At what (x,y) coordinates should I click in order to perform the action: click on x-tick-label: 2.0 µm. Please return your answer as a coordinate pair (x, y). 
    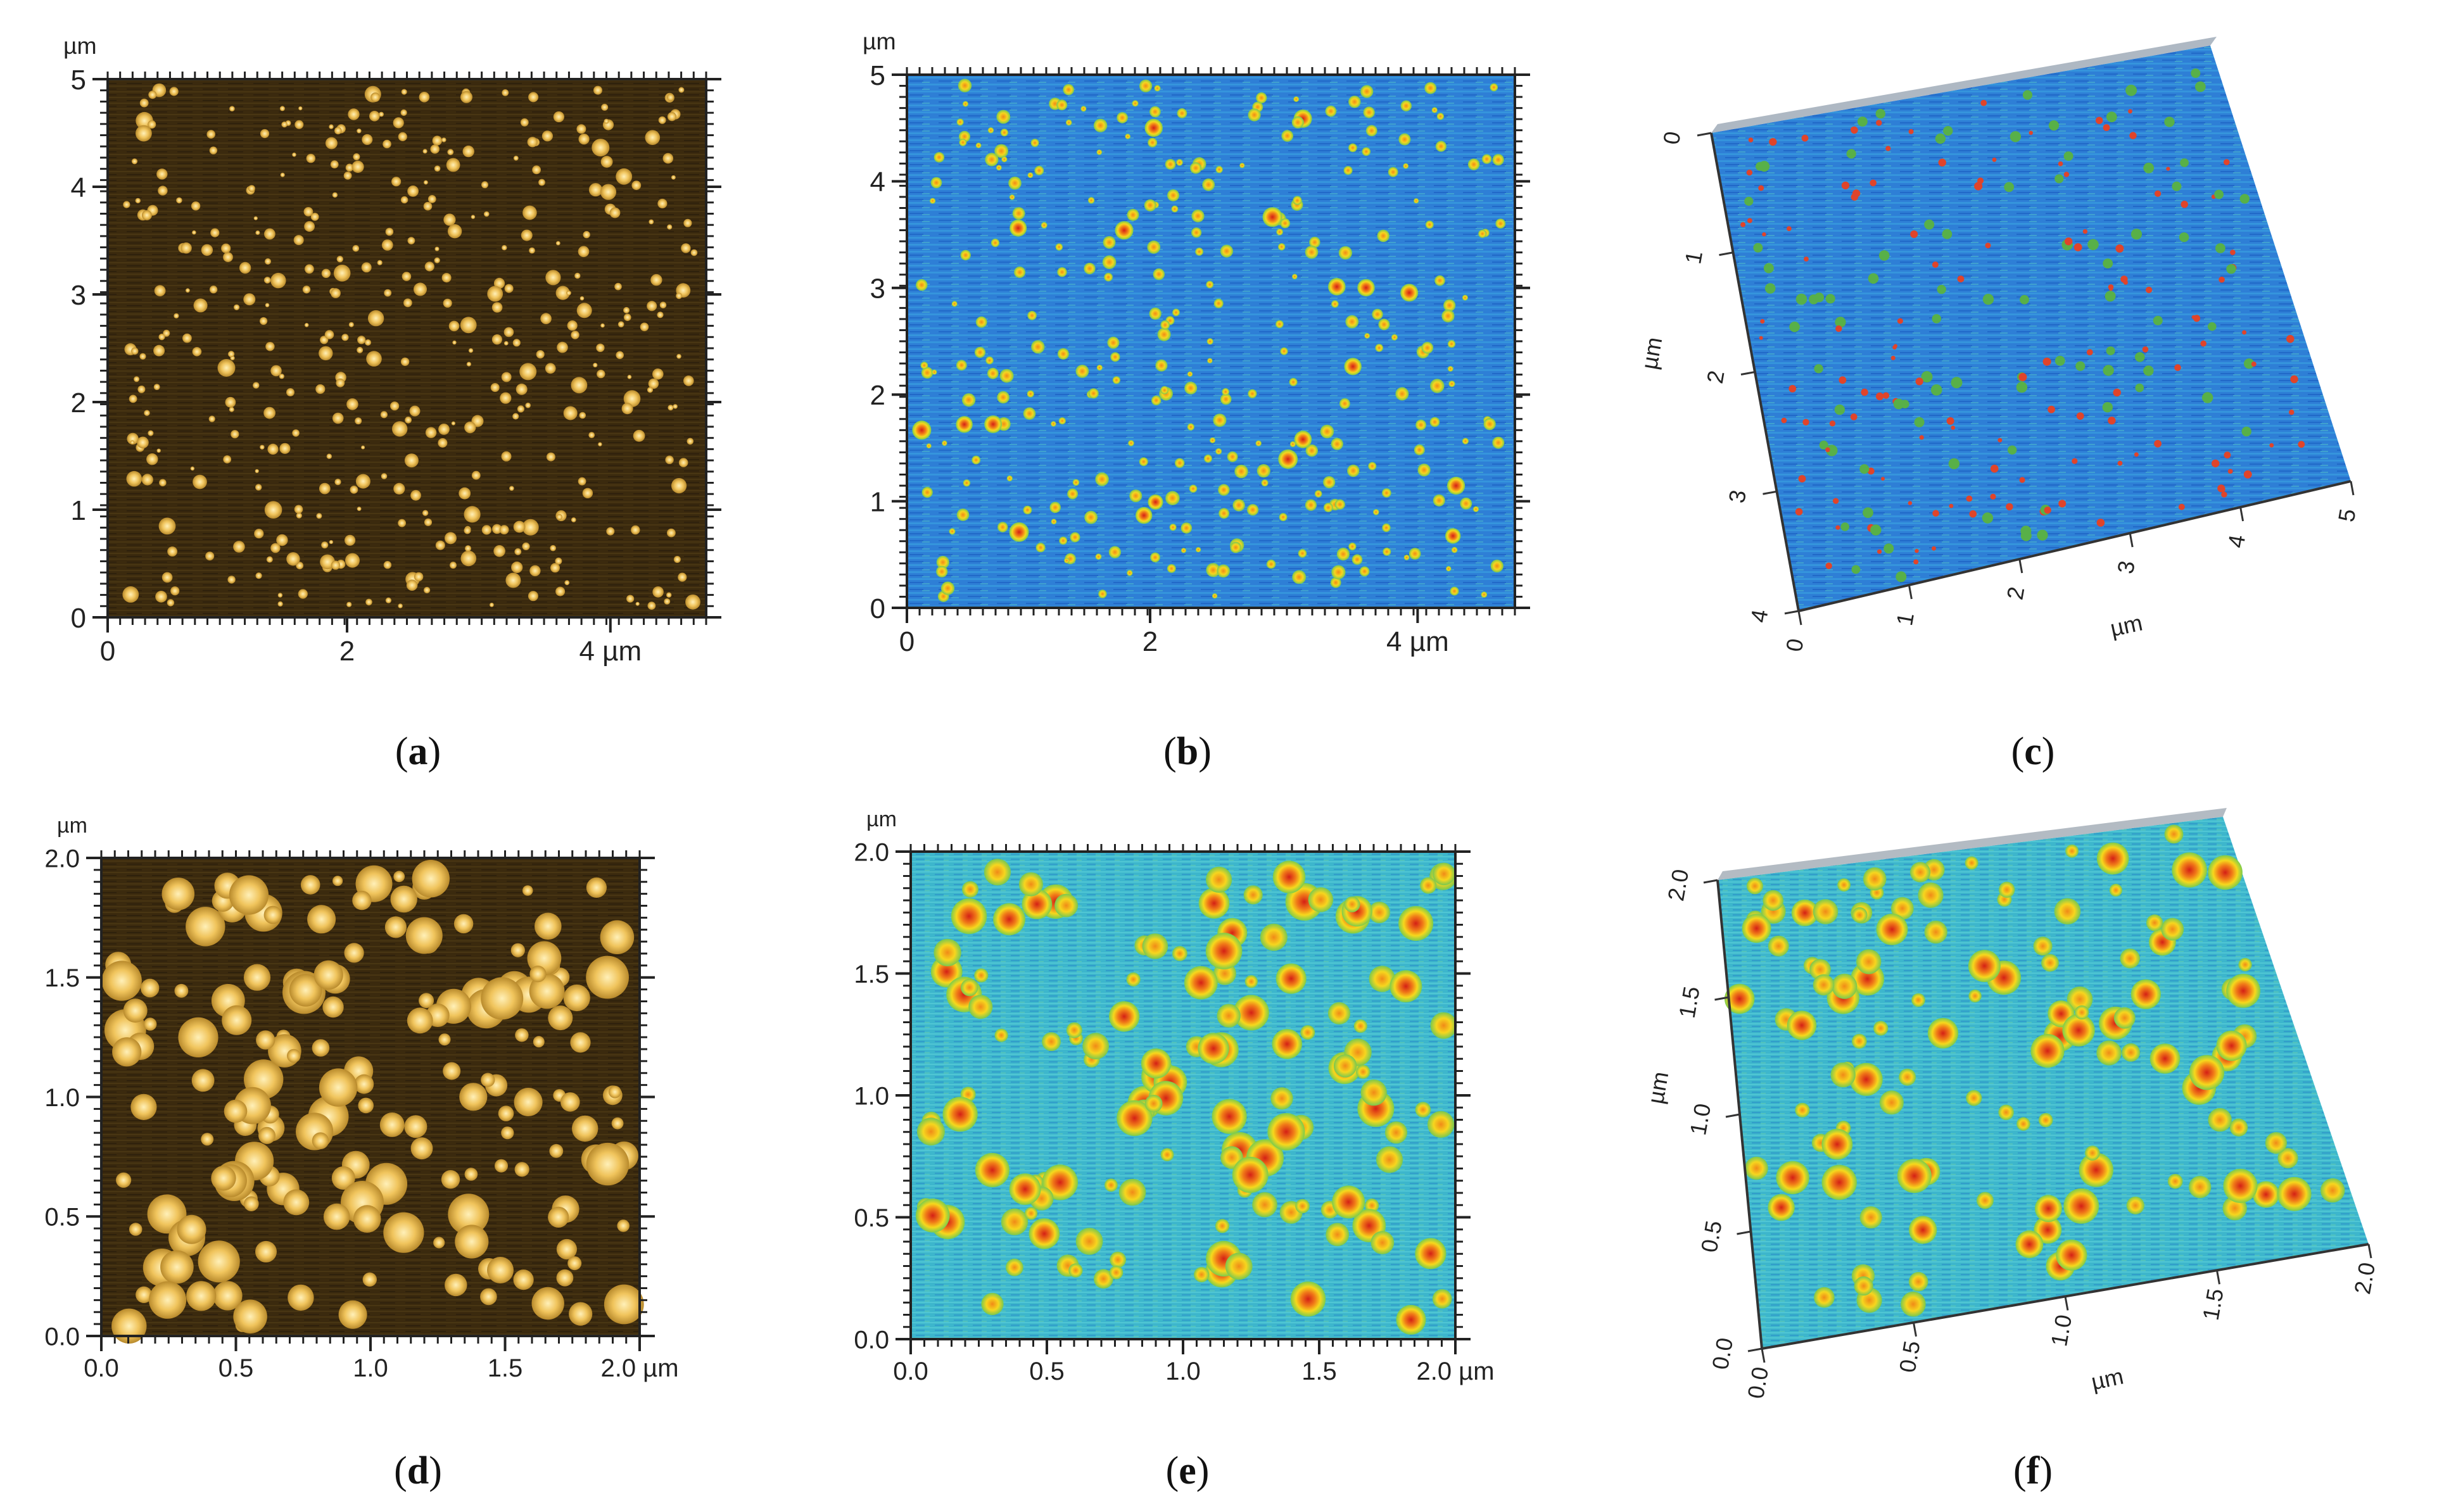
    Looking at the image, I should click on (639, 1368).